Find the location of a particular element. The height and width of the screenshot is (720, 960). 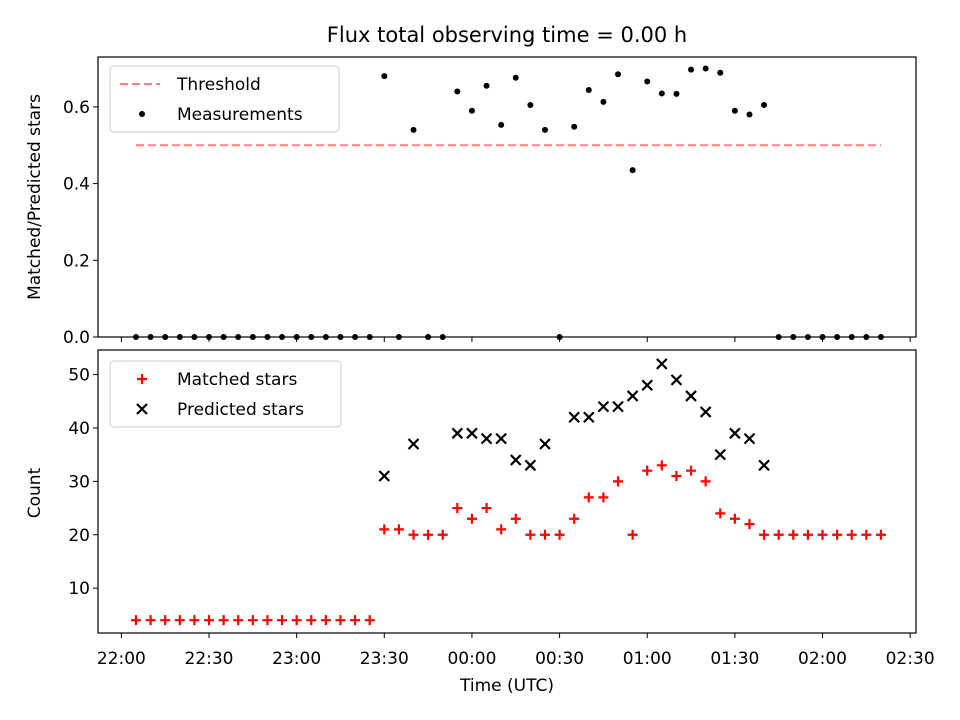

x-tick-label: 00:30 is located at coordinates (559, 659).